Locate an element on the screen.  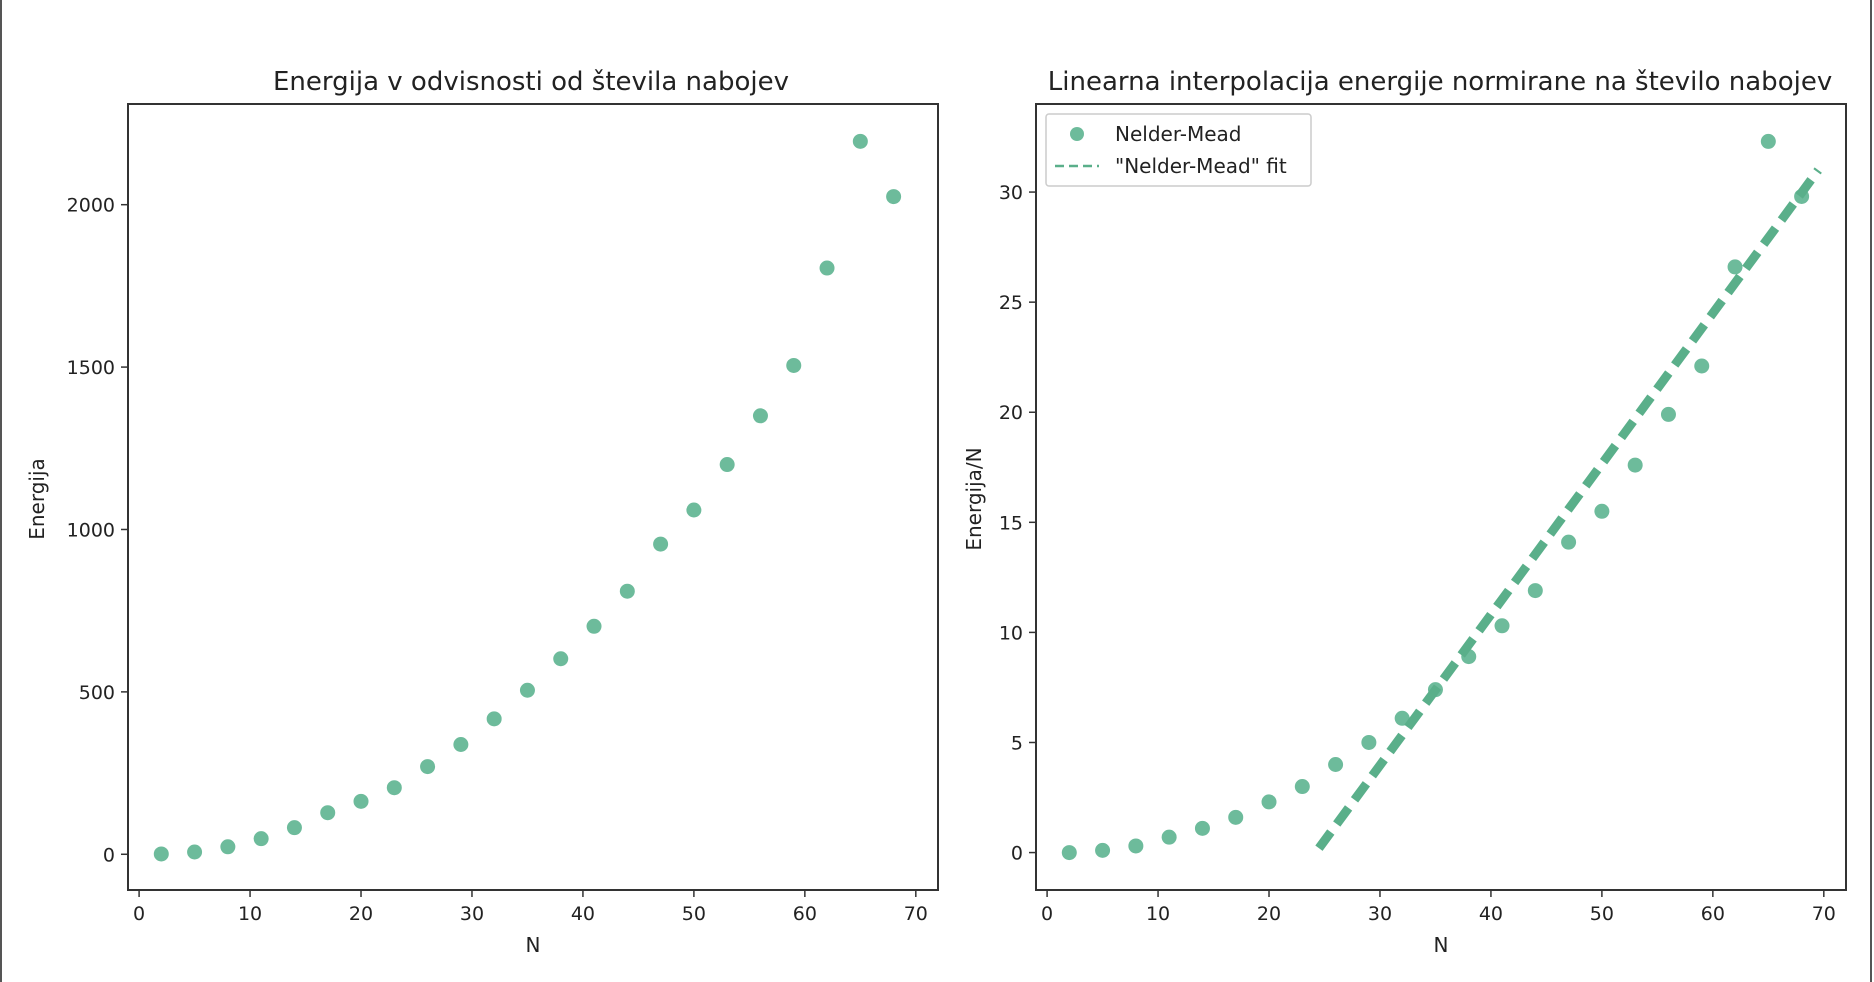
y-ticks: 0 500 1000 1500 2000 is located at coordinates (97, 530).